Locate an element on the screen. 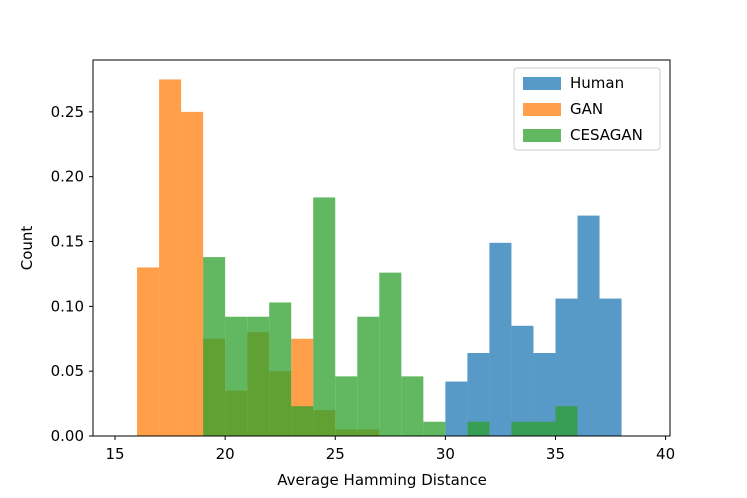 Image resolution: width=747 pixels, height=498 pixels. y-tick-label-1: 0.05 is located at coordinates (67, 371).